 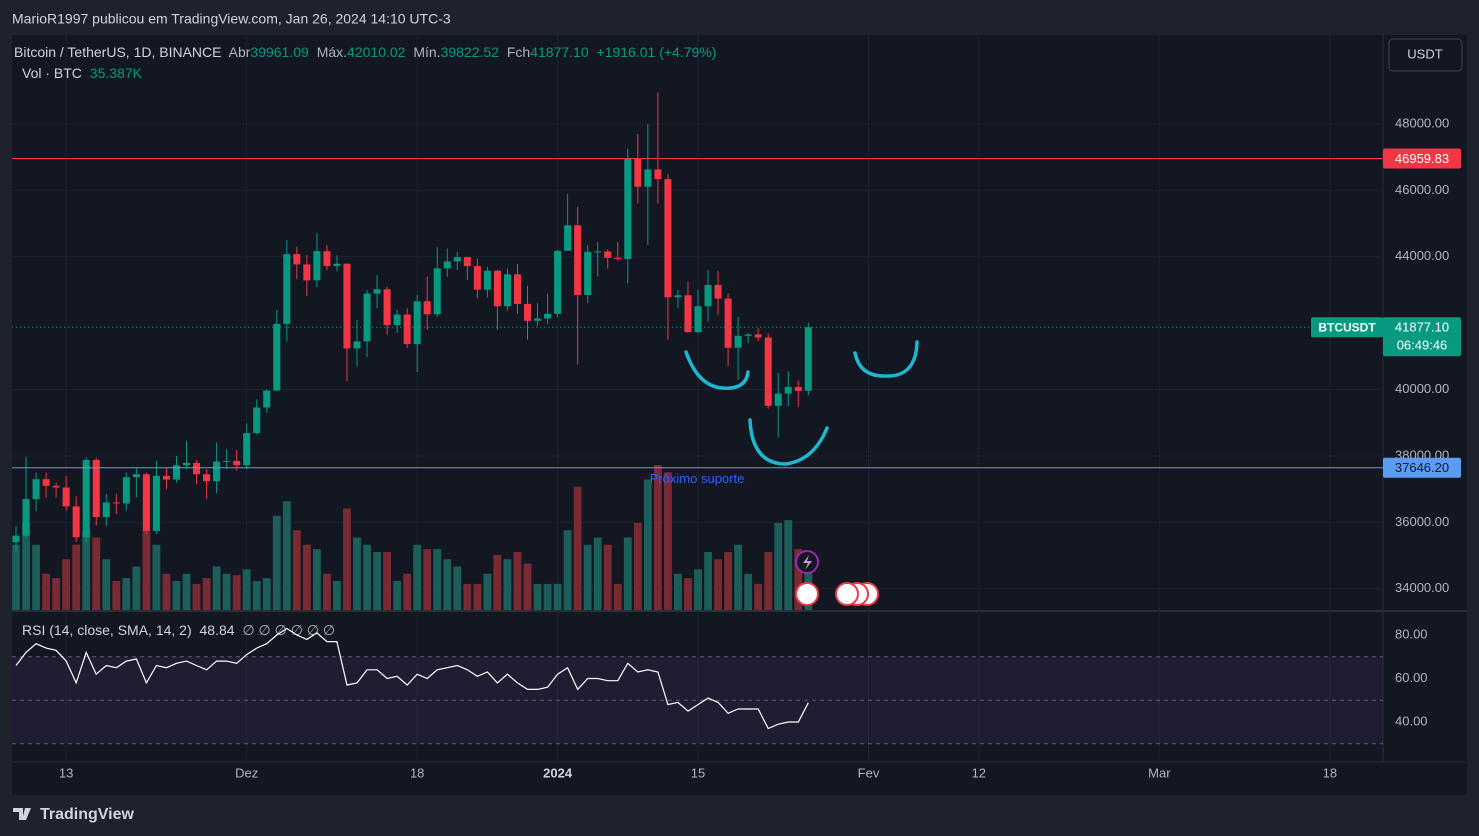 I want to click on rsi-tick-label: 60.00, so click(x=1411, y=677).